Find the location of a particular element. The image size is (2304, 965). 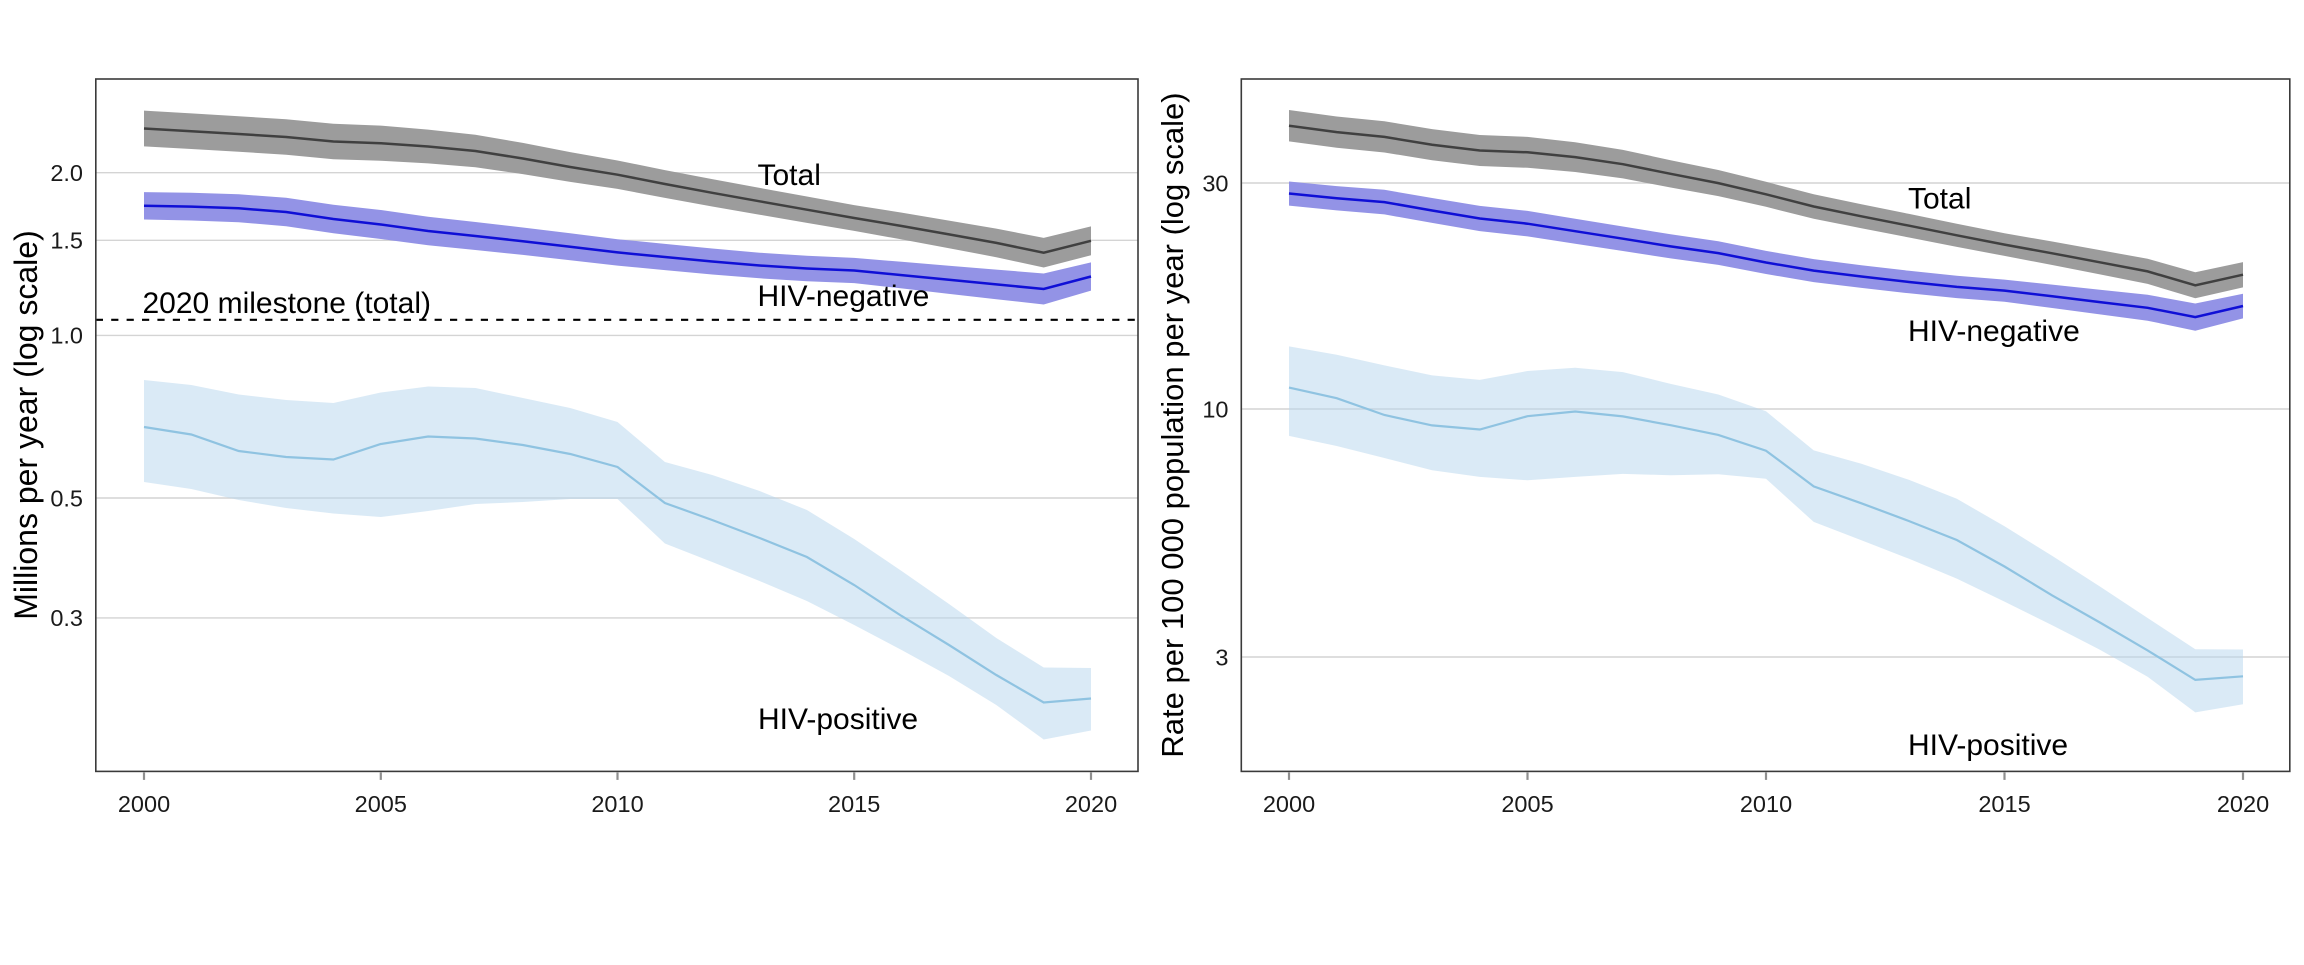

svg-text: 0.3 is located at coordinates (66, 618).